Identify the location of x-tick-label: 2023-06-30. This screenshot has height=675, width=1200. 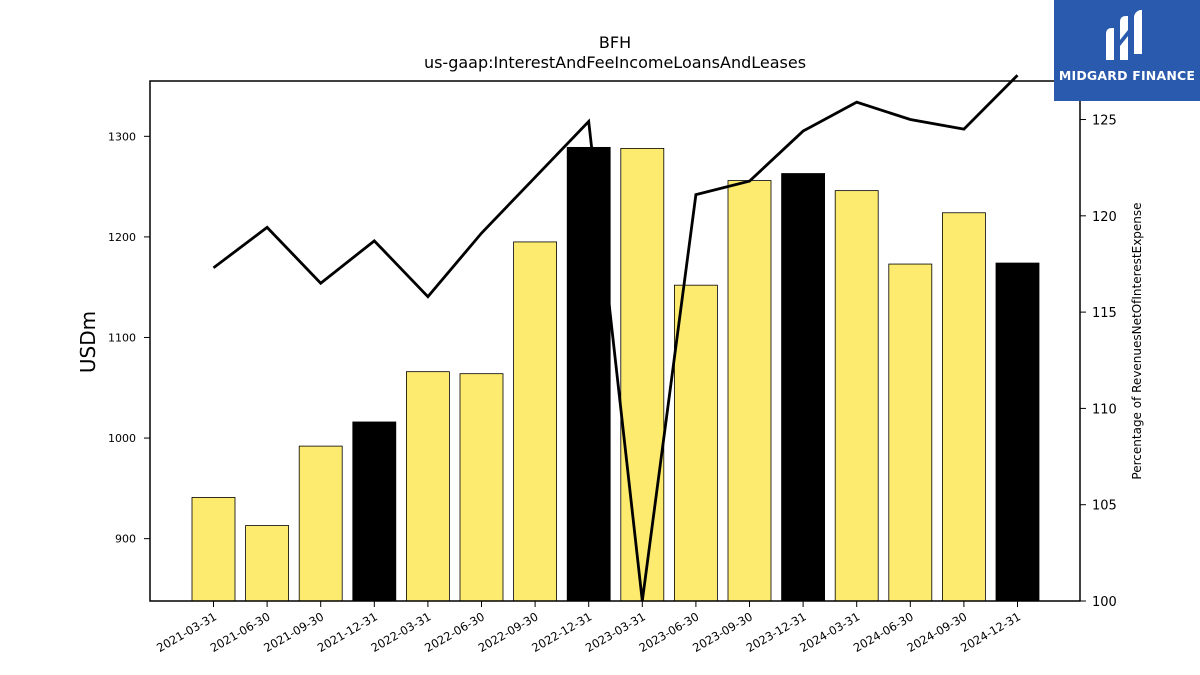
(669, 632).